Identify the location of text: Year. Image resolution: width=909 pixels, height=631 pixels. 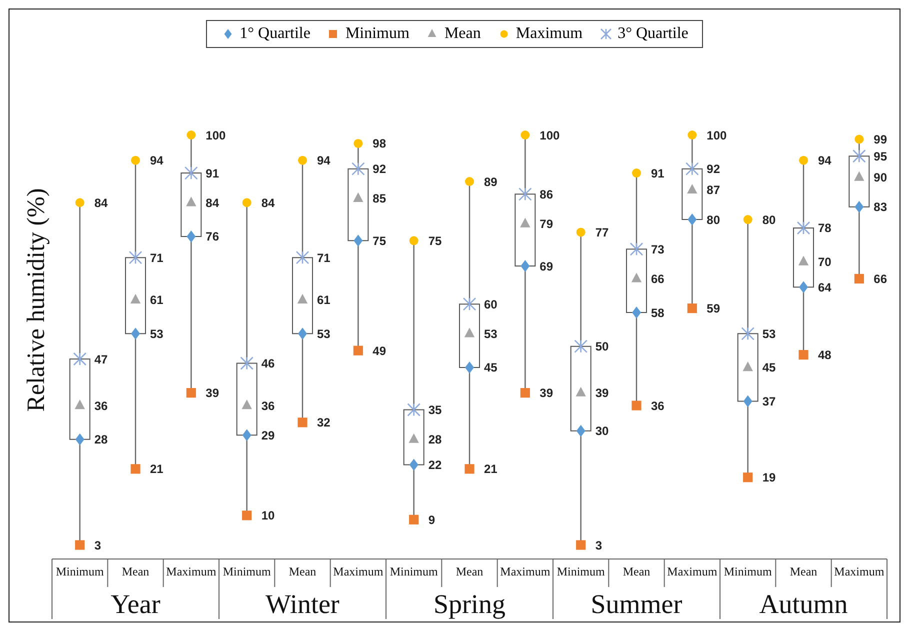
(135, 604).